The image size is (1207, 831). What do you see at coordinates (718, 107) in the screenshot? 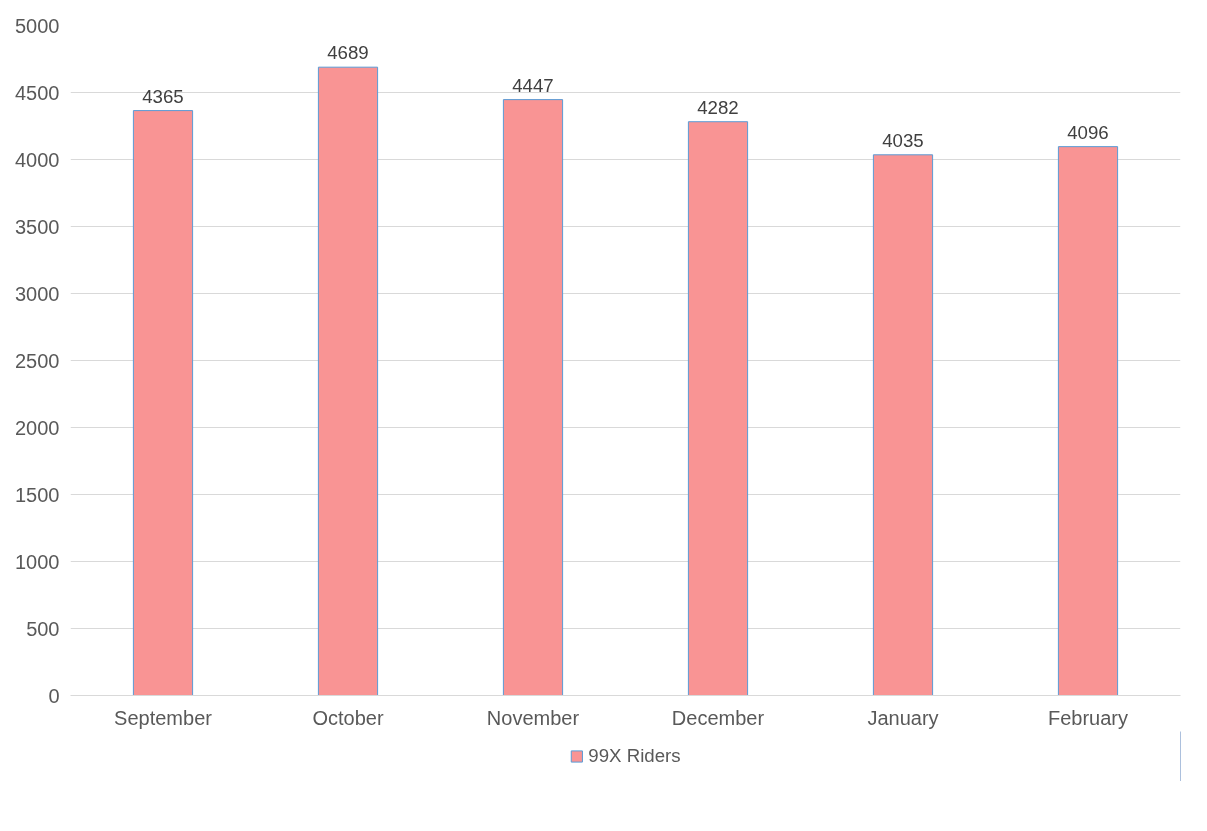
I see `data-label: 4282` at bounding box center [718, 107].